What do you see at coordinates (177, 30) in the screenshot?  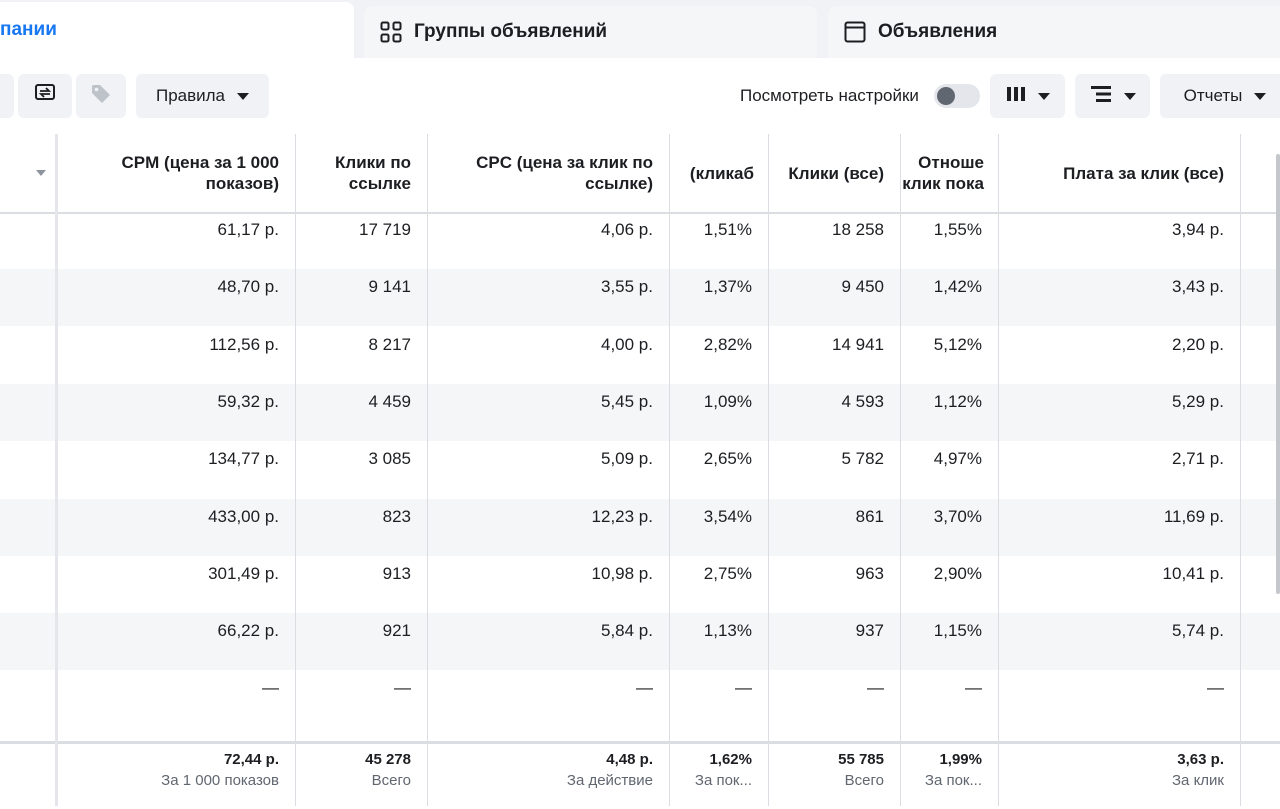 I see `tab-campaigns: пании` at bounding box center [177, 30].